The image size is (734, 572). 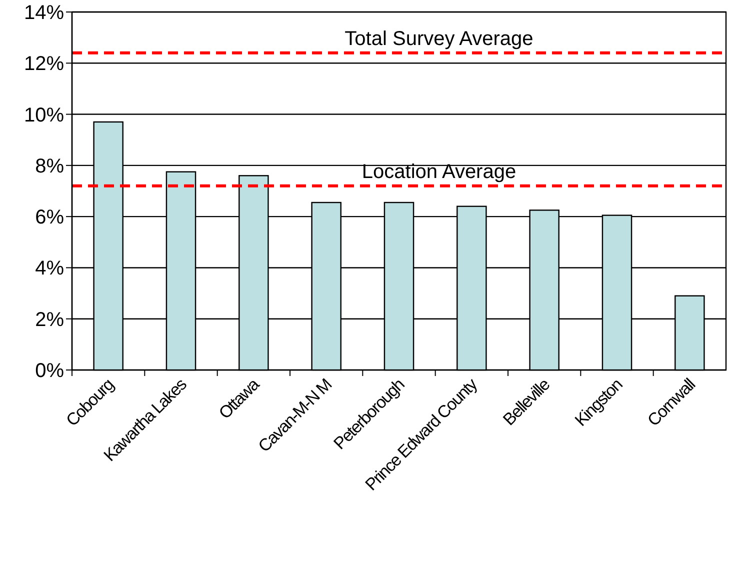 What do you see at coordinates (44, 115) in the screenshot?
I see `y-tick-label: 10%` at bounding box center [44, 115].